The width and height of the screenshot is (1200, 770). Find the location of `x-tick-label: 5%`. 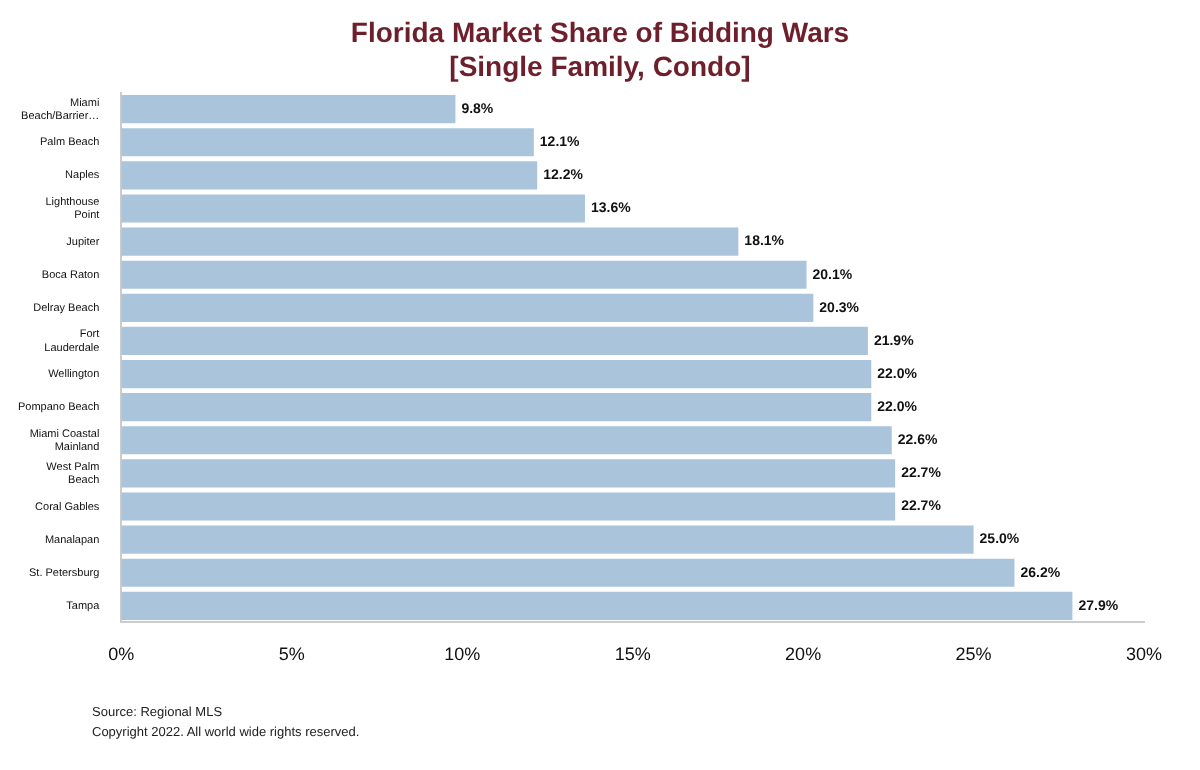

x-tick-label: 5% is located at coordinates (291, 654).